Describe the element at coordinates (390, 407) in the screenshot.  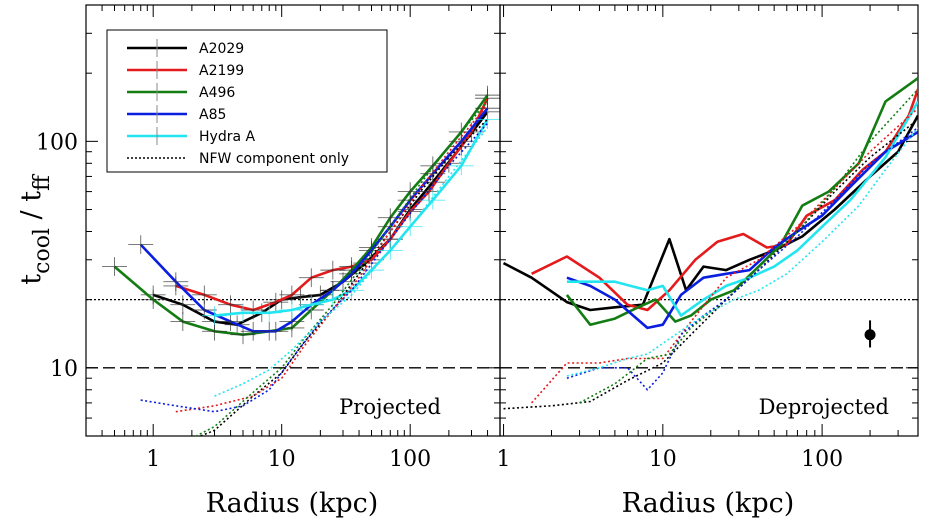
I see `projected-panel-label: Projected` at that location.